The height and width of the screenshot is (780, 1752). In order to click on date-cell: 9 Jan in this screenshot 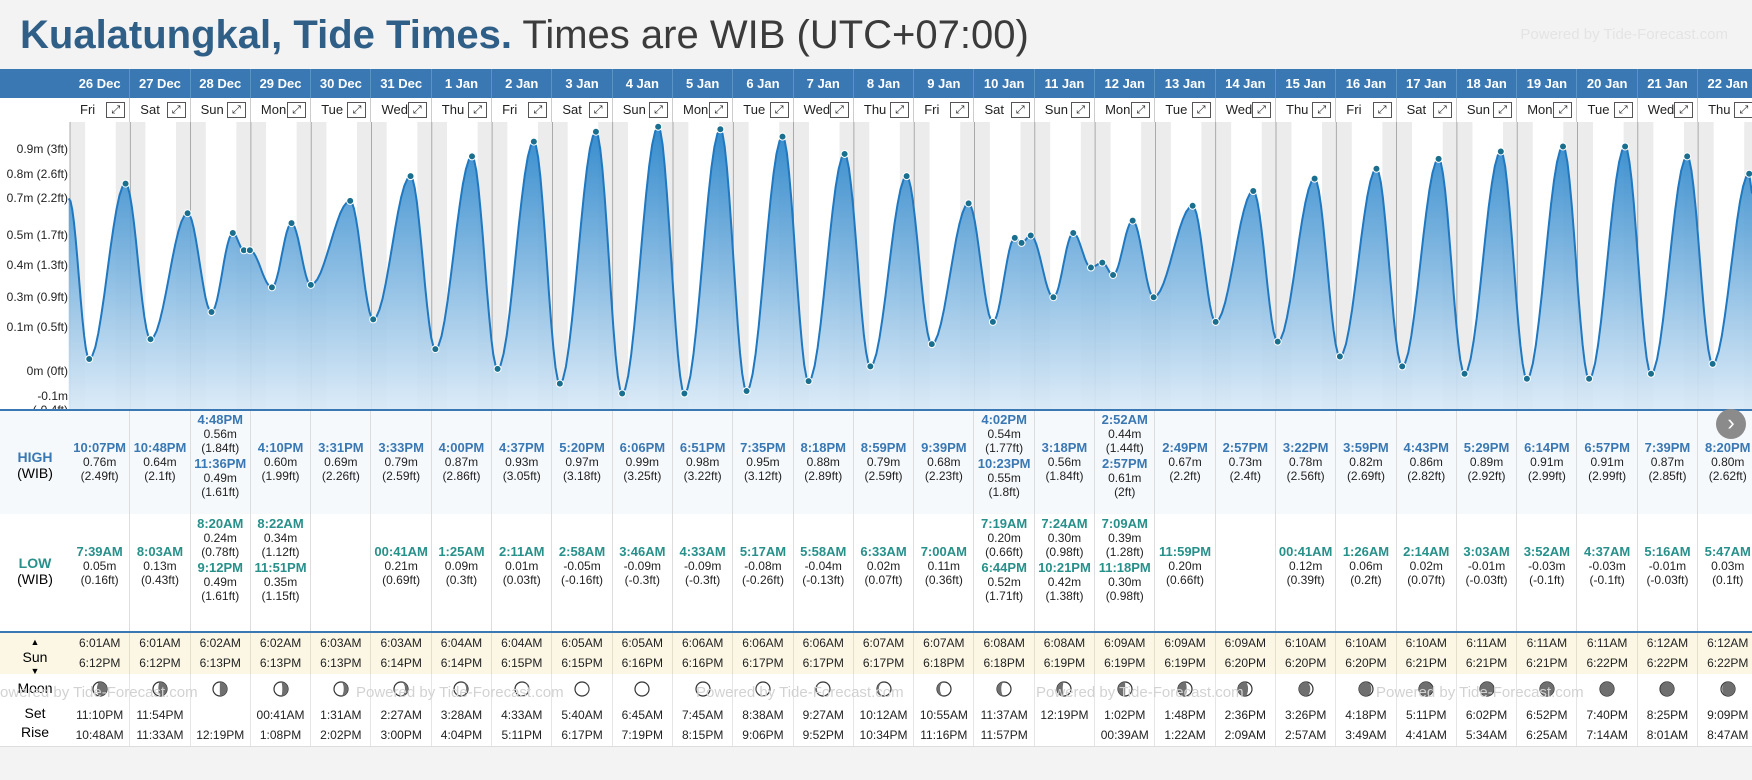, I will do `click(944, 83)`.